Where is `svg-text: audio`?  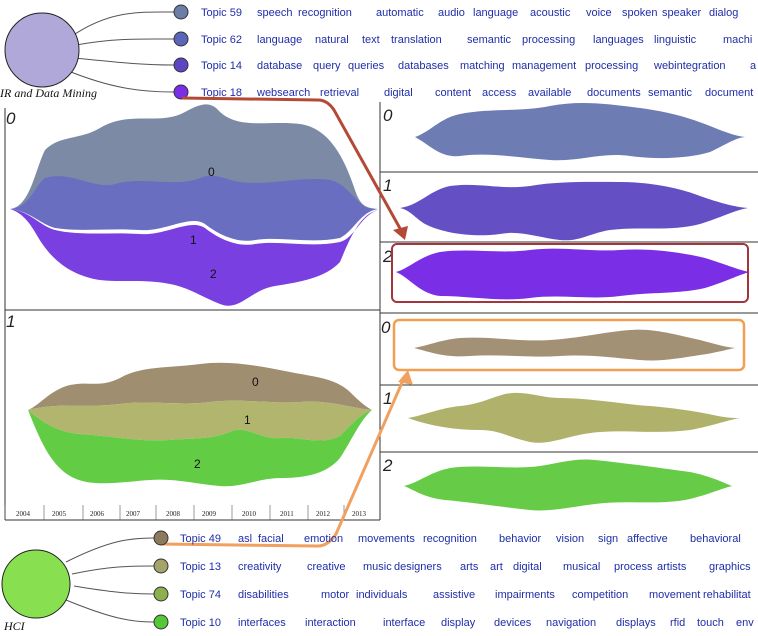 svg-text: audio is located at coordinates (451, 13).